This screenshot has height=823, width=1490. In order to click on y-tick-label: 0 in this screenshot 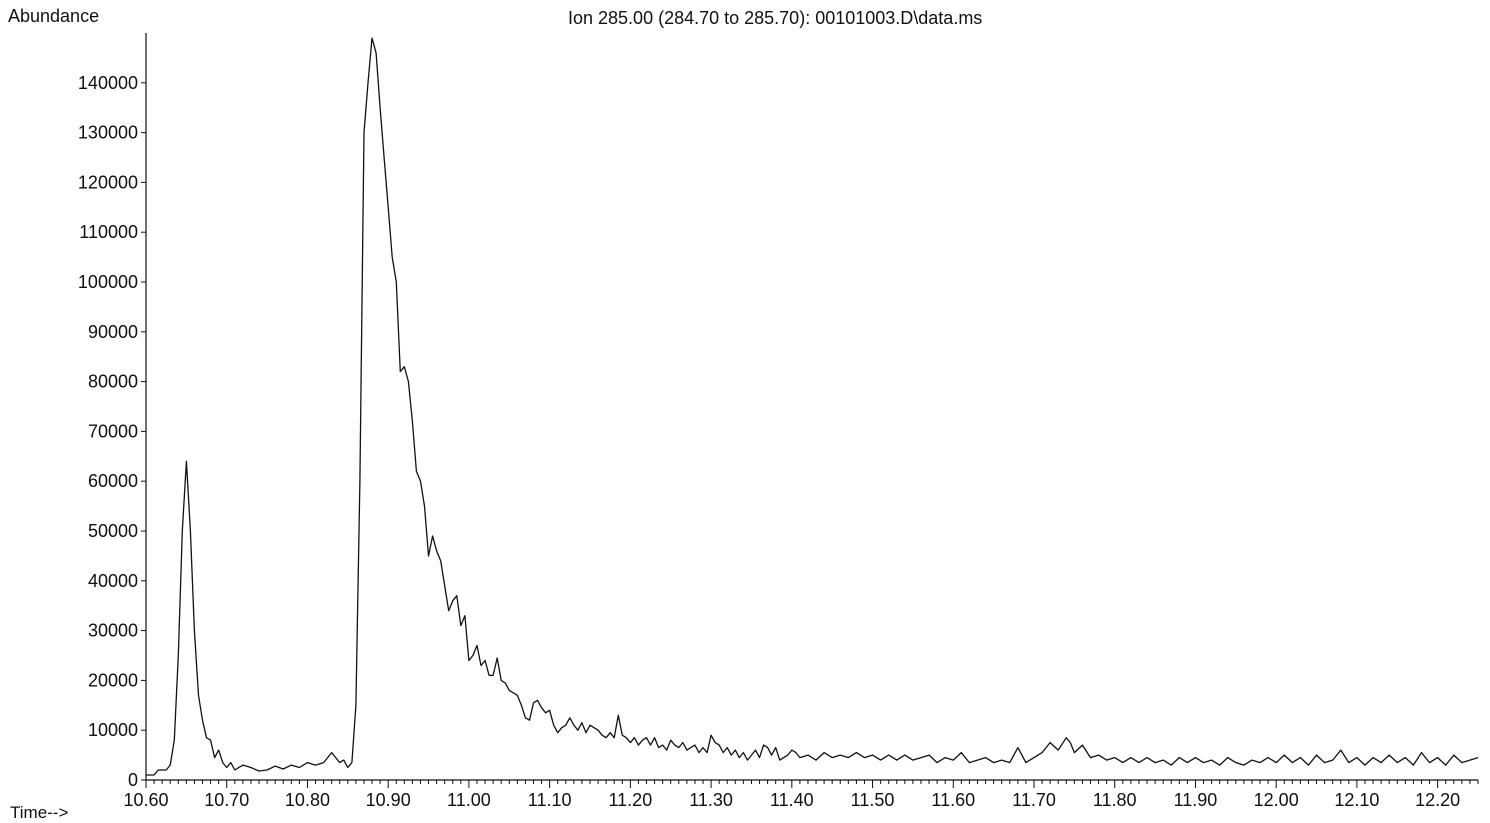, I will do `click(133, 780)`.